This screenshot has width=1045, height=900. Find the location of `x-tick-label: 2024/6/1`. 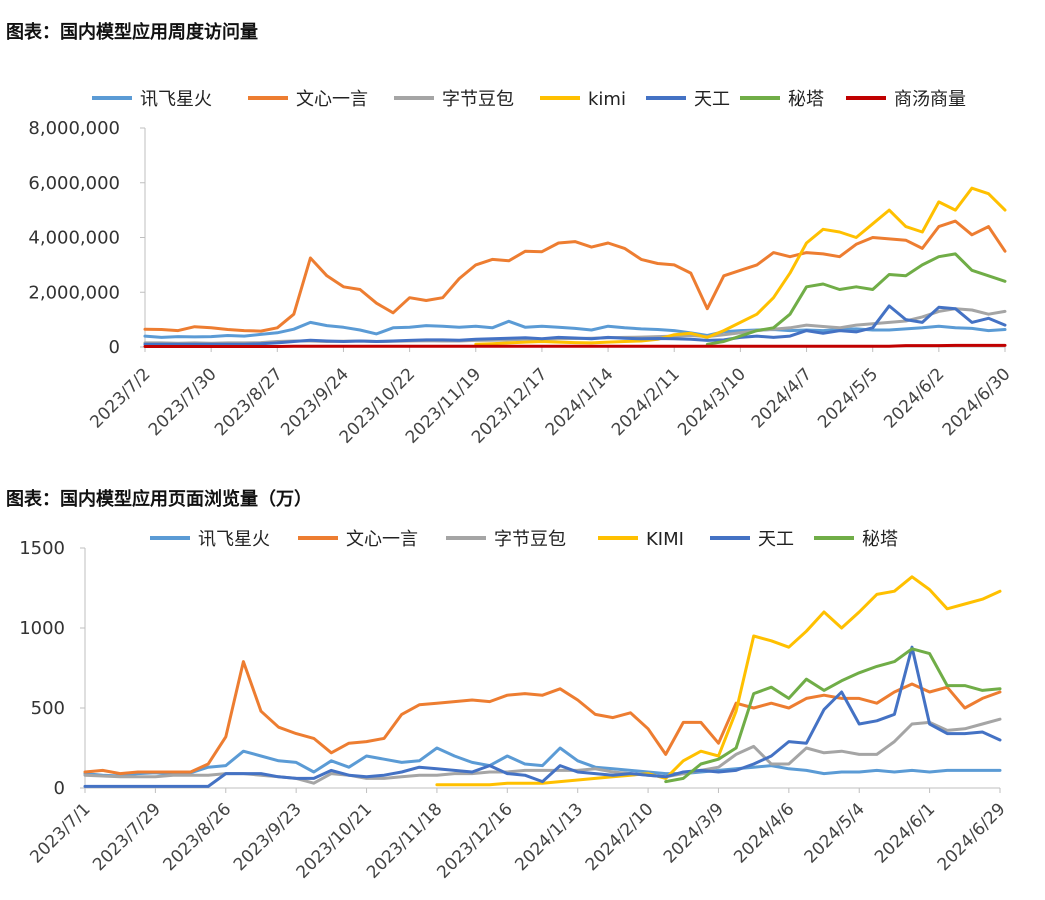

x-tick-label: 2024/6/1 is located at coordinates (905, 833).